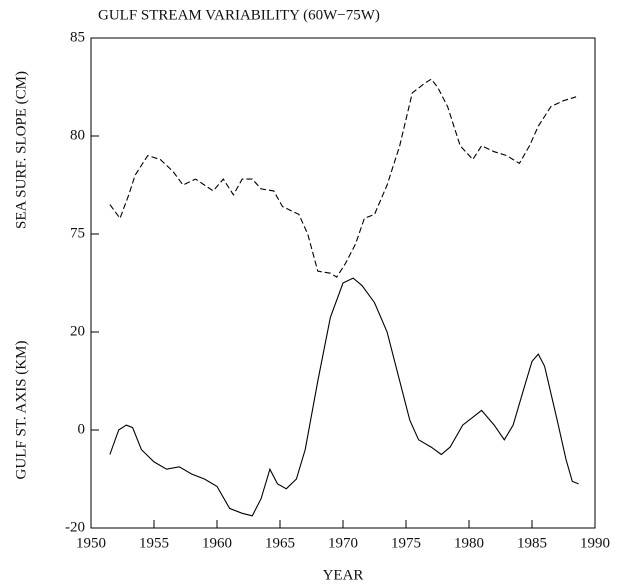 The height and width of the screenshot is (586, 620). Describe the element at coordinates (77, 331) in the screenshot. I see `y-tick-label: 20` at that location.